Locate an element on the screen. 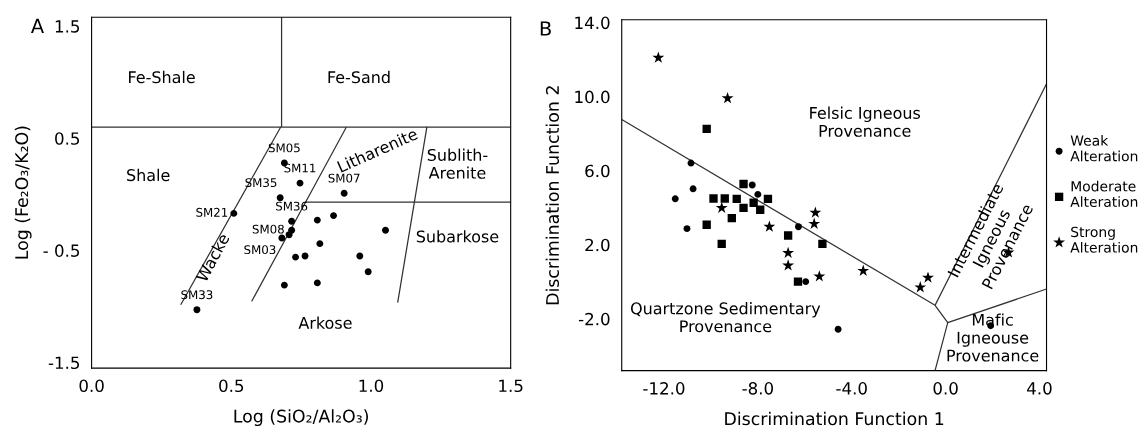 The image size is (1145, 430). chart-title: A is located at coordinates (37, 25).